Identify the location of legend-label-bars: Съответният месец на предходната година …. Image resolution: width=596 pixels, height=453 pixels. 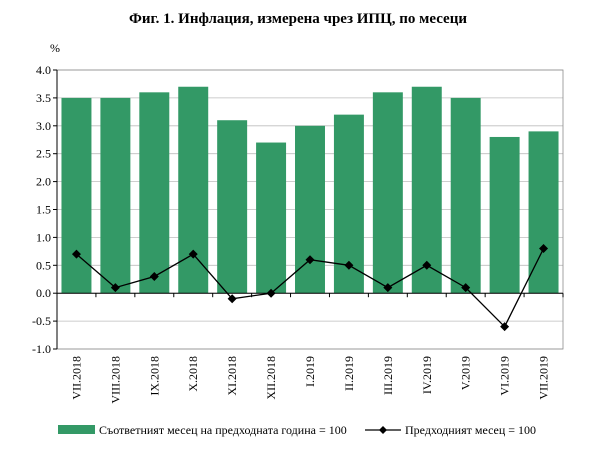
(223, 430).